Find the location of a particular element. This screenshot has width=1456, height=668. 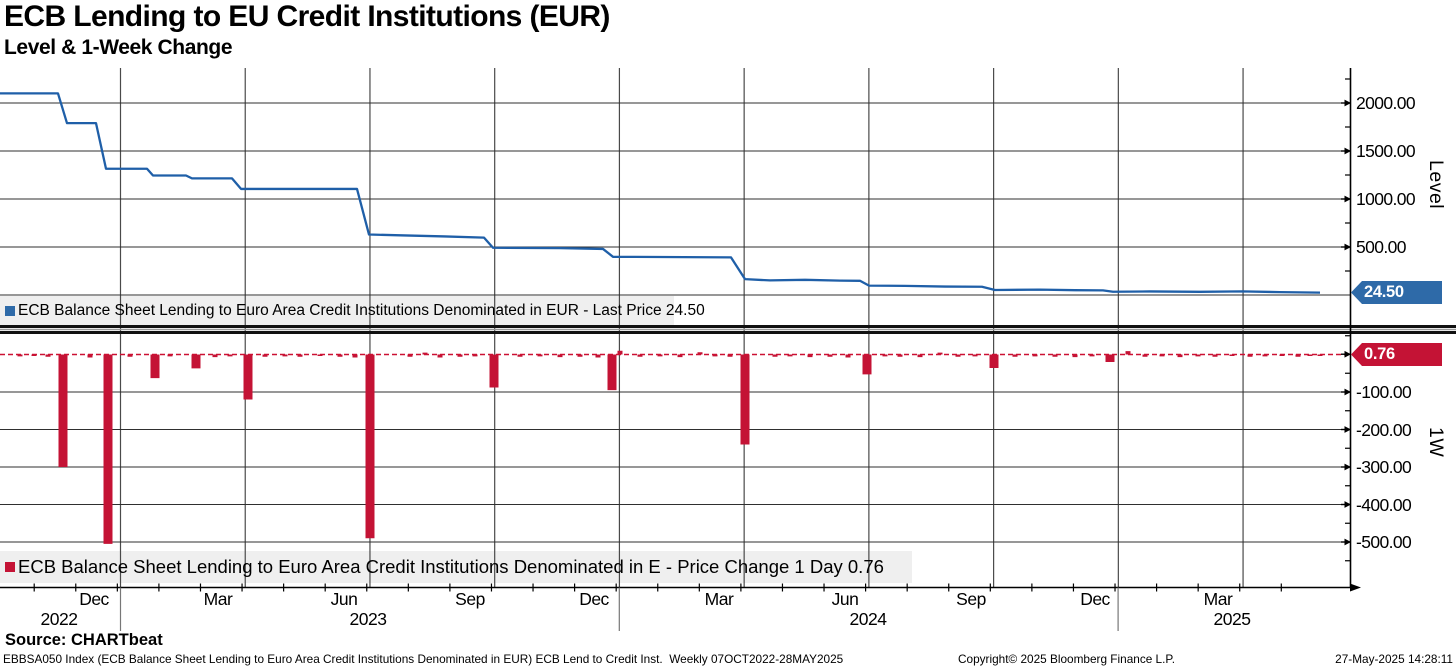

bottom-legend-background is located at coordinates (456, 567).